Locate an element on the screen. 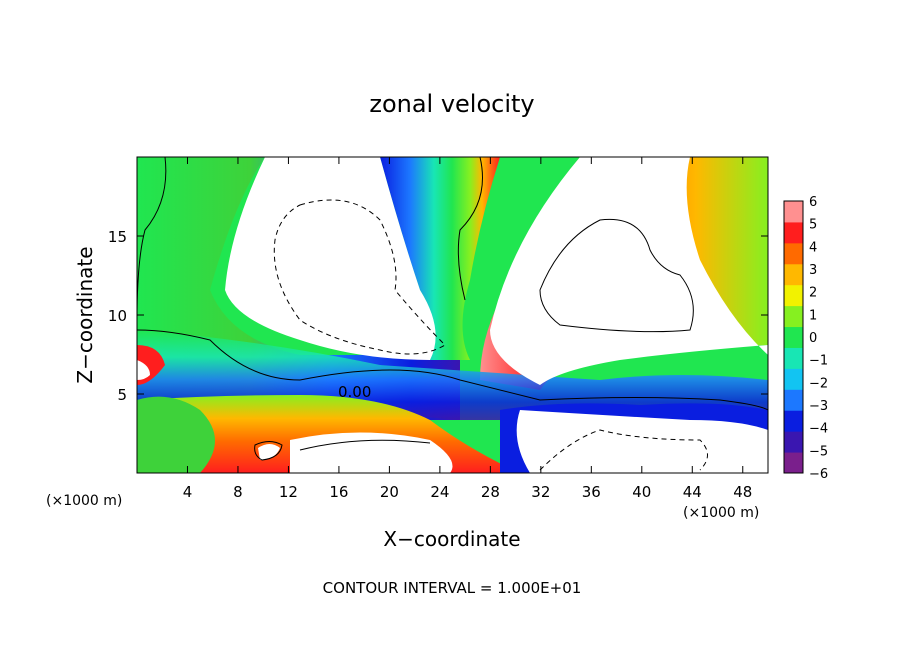  x-tick-label: 40 is located at coordinates (641, 492).